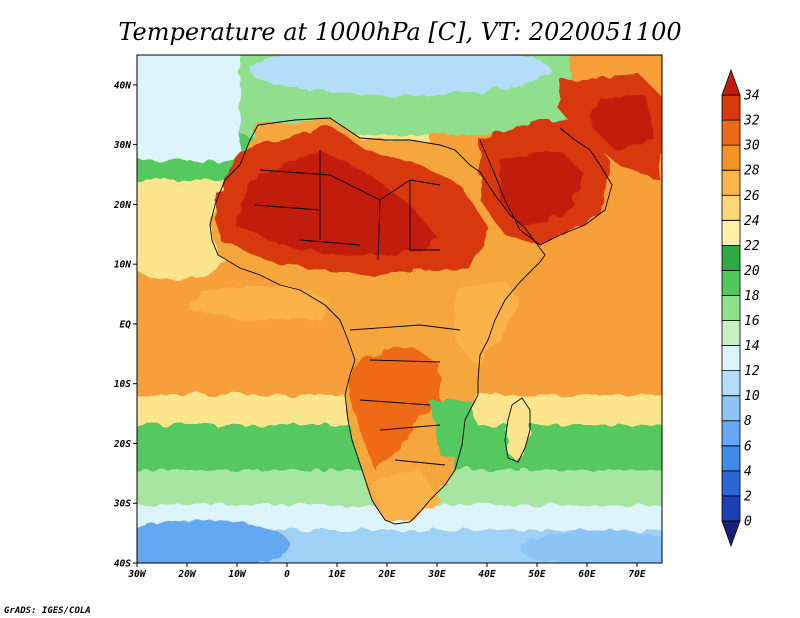 The image size is (800, 618). I want to click on colorbar-label: 28, so click(752, 171).